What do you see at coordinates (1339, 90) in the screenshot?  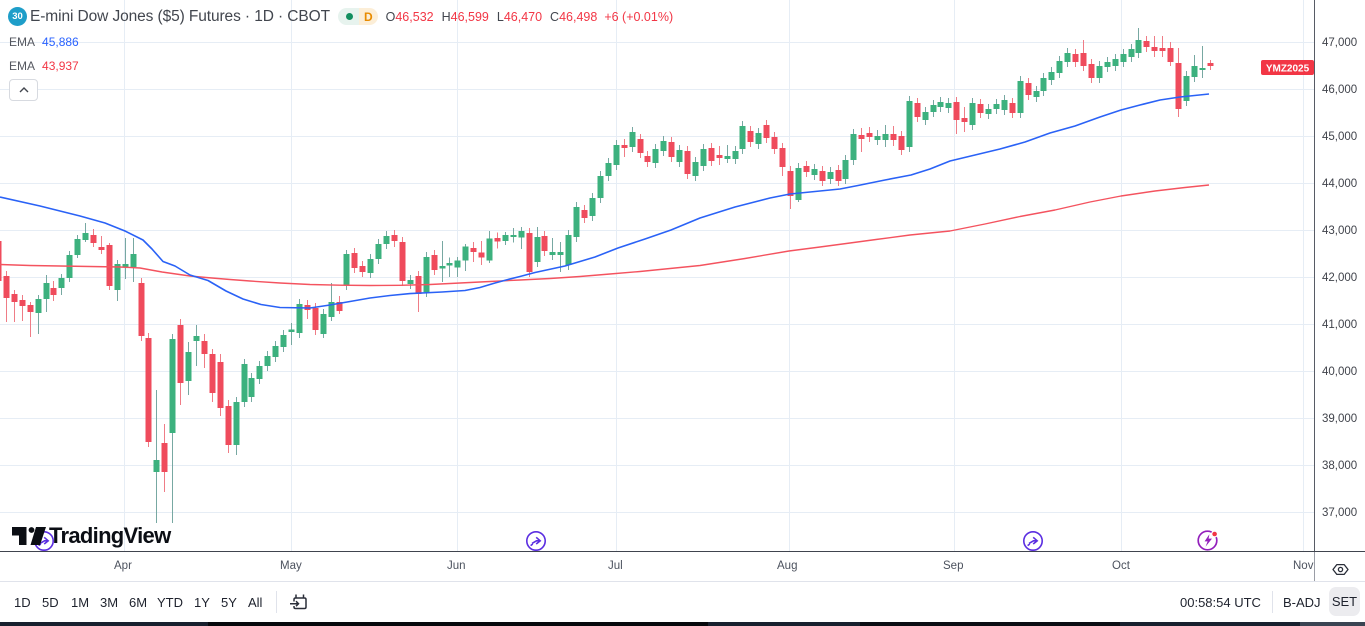 I see `svg-text: 46,000` at bounding box center [1339, 90].